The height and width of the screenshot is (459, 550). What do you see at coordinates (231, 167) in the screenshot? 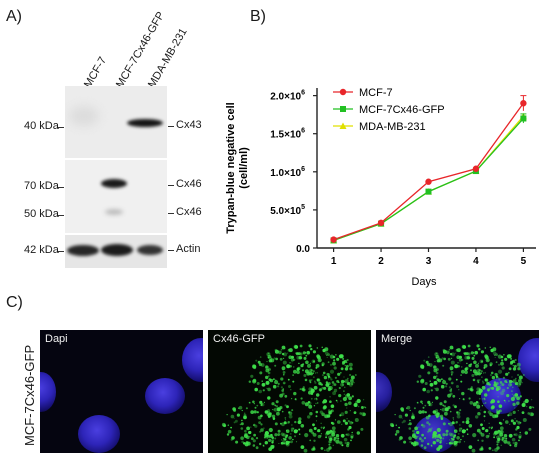
I see `y-axis-title-line1: Trypan-blue negative cell` at bounding box center [231, 167].